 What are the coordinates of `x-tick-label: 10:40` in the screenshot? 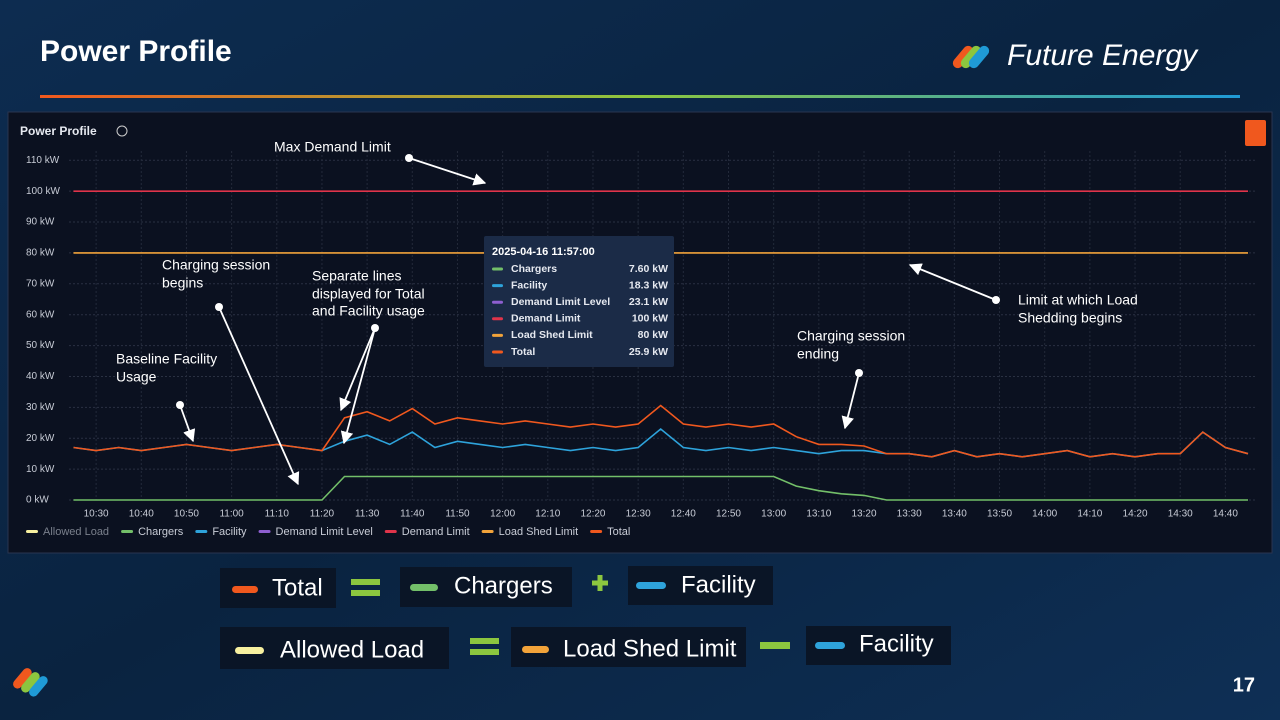 It's located at (141, 514).